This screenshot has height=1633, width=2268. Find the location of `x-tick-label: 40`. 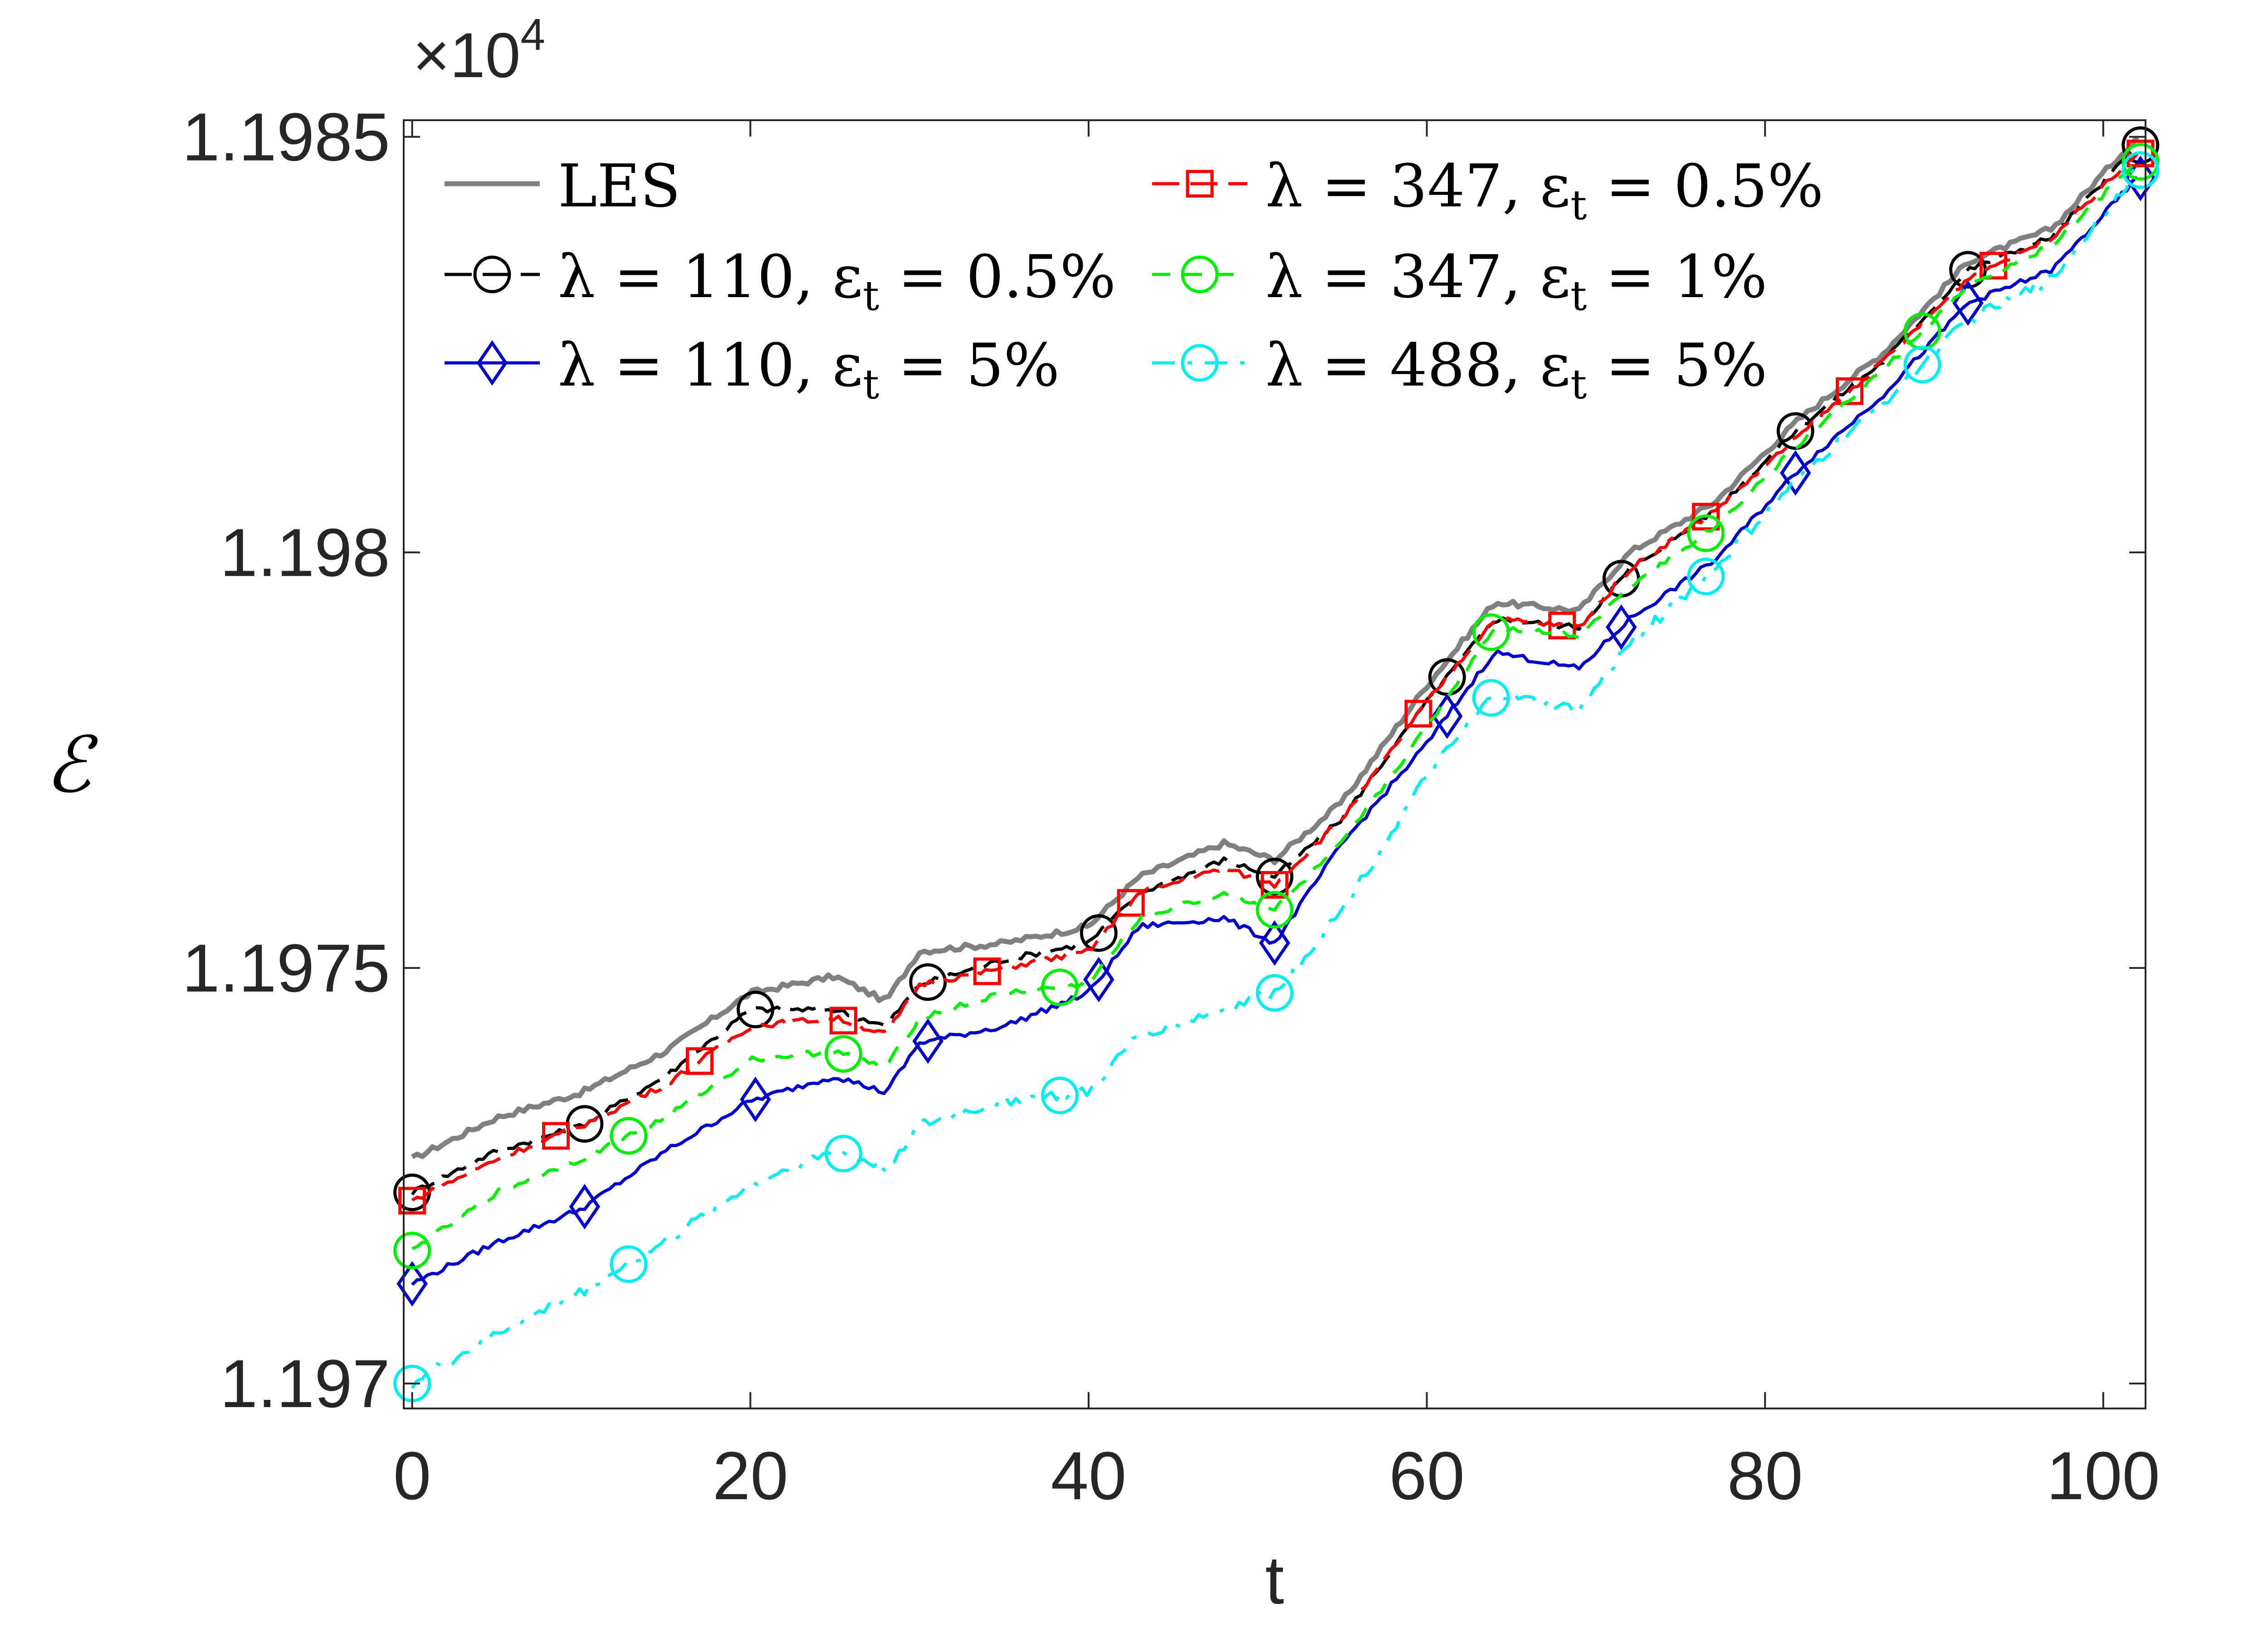

x-tick-label: 40 is located at coordinates (1088, 1475).